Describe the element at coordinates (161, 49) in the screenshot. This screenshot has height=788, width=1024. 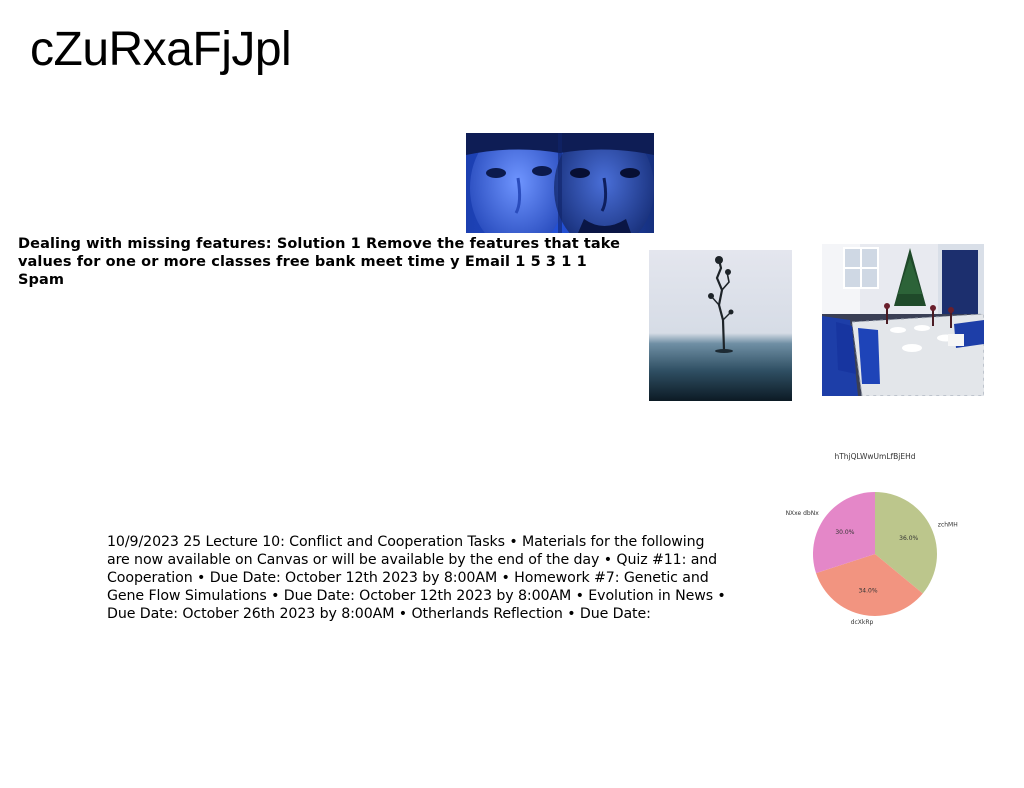
I see `page-title: cZuRxaFjJpl` at that location.